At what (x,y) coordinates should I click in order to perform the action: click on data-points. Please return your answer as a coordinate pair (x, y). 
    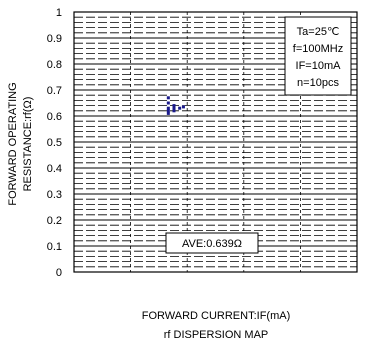
    Looking at the image, I should click on (175, 105).